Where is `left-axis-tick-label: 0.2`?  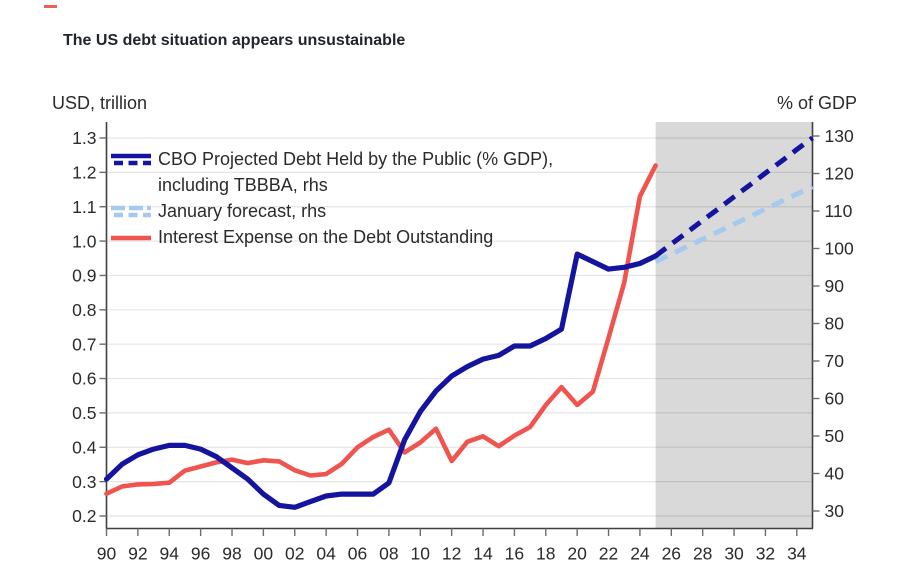
left-axis-tick-label: 0.2 is located at coordinates (84, 516).